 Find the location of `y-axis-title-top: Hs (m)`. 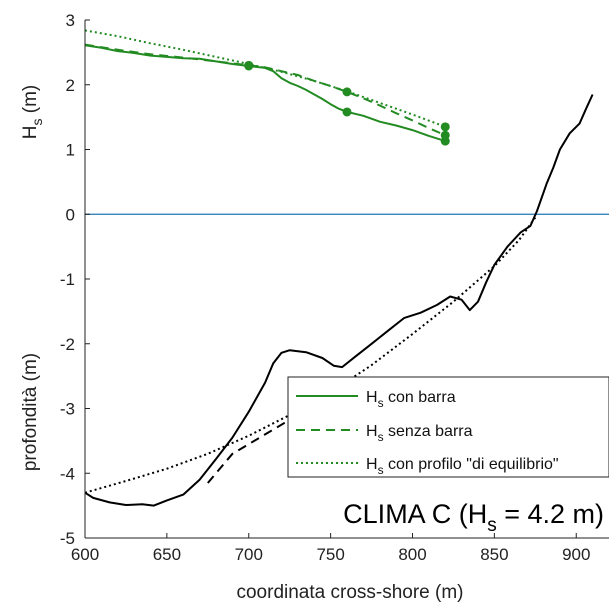

y-axis-title-top: Hs (m) is located at coordinates (32, 112).